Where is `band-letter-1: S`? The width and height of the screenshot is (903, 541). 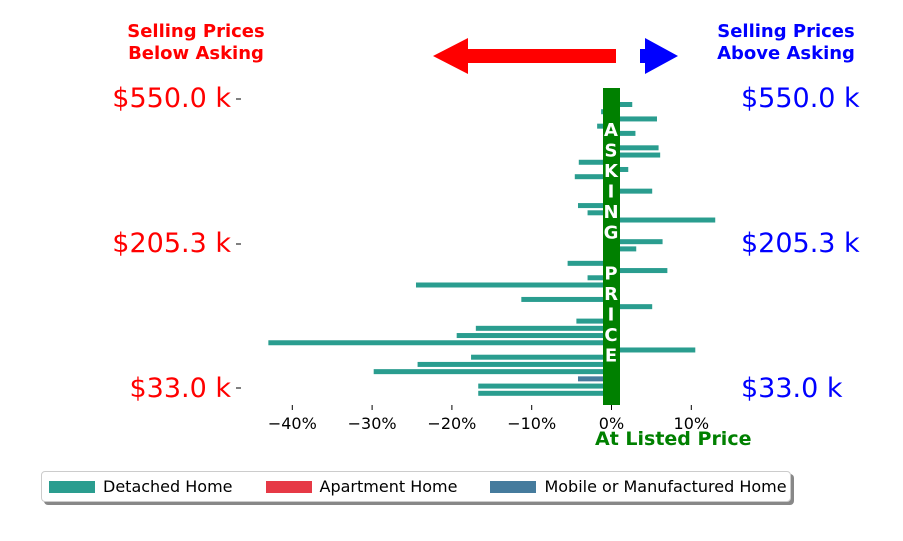 band-letter-1: S is located at coordinates (611, 151).